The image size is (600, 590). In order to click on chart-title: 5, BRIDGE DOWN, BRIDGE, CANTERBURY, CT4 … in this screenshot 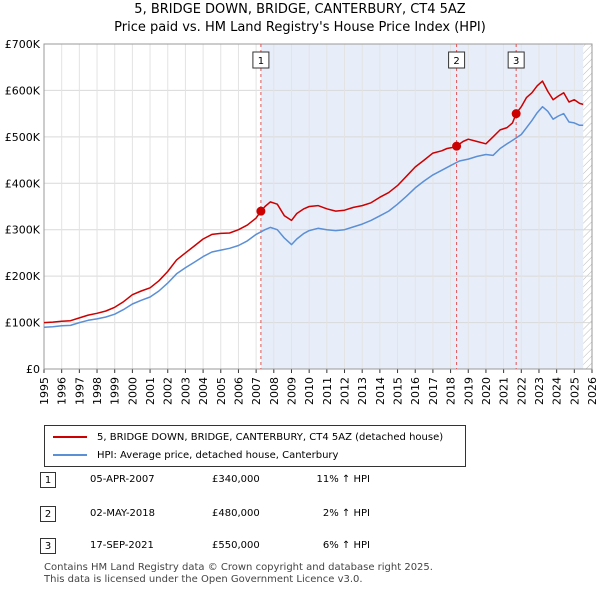, I will do `click(300, 9)`.